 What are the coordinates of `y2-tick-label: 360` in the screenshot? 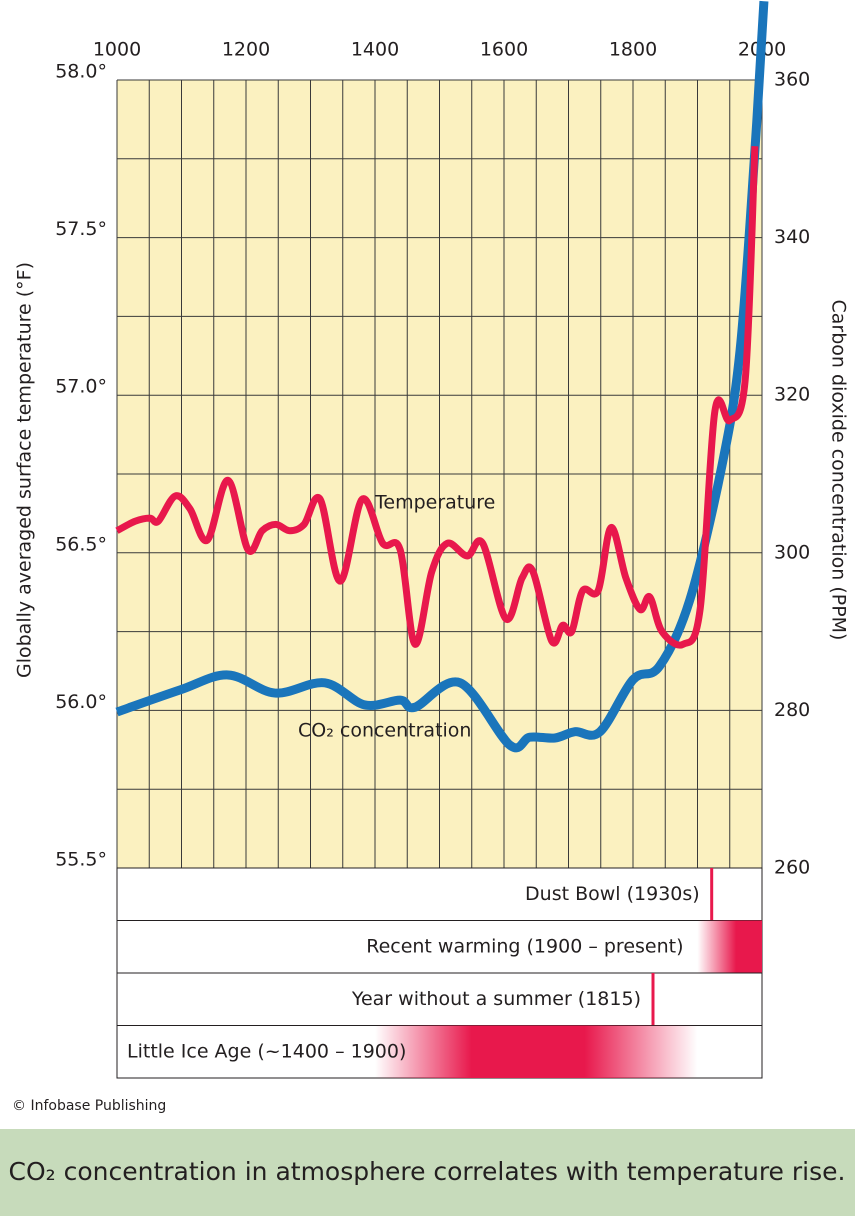 It's located at (792, 80).